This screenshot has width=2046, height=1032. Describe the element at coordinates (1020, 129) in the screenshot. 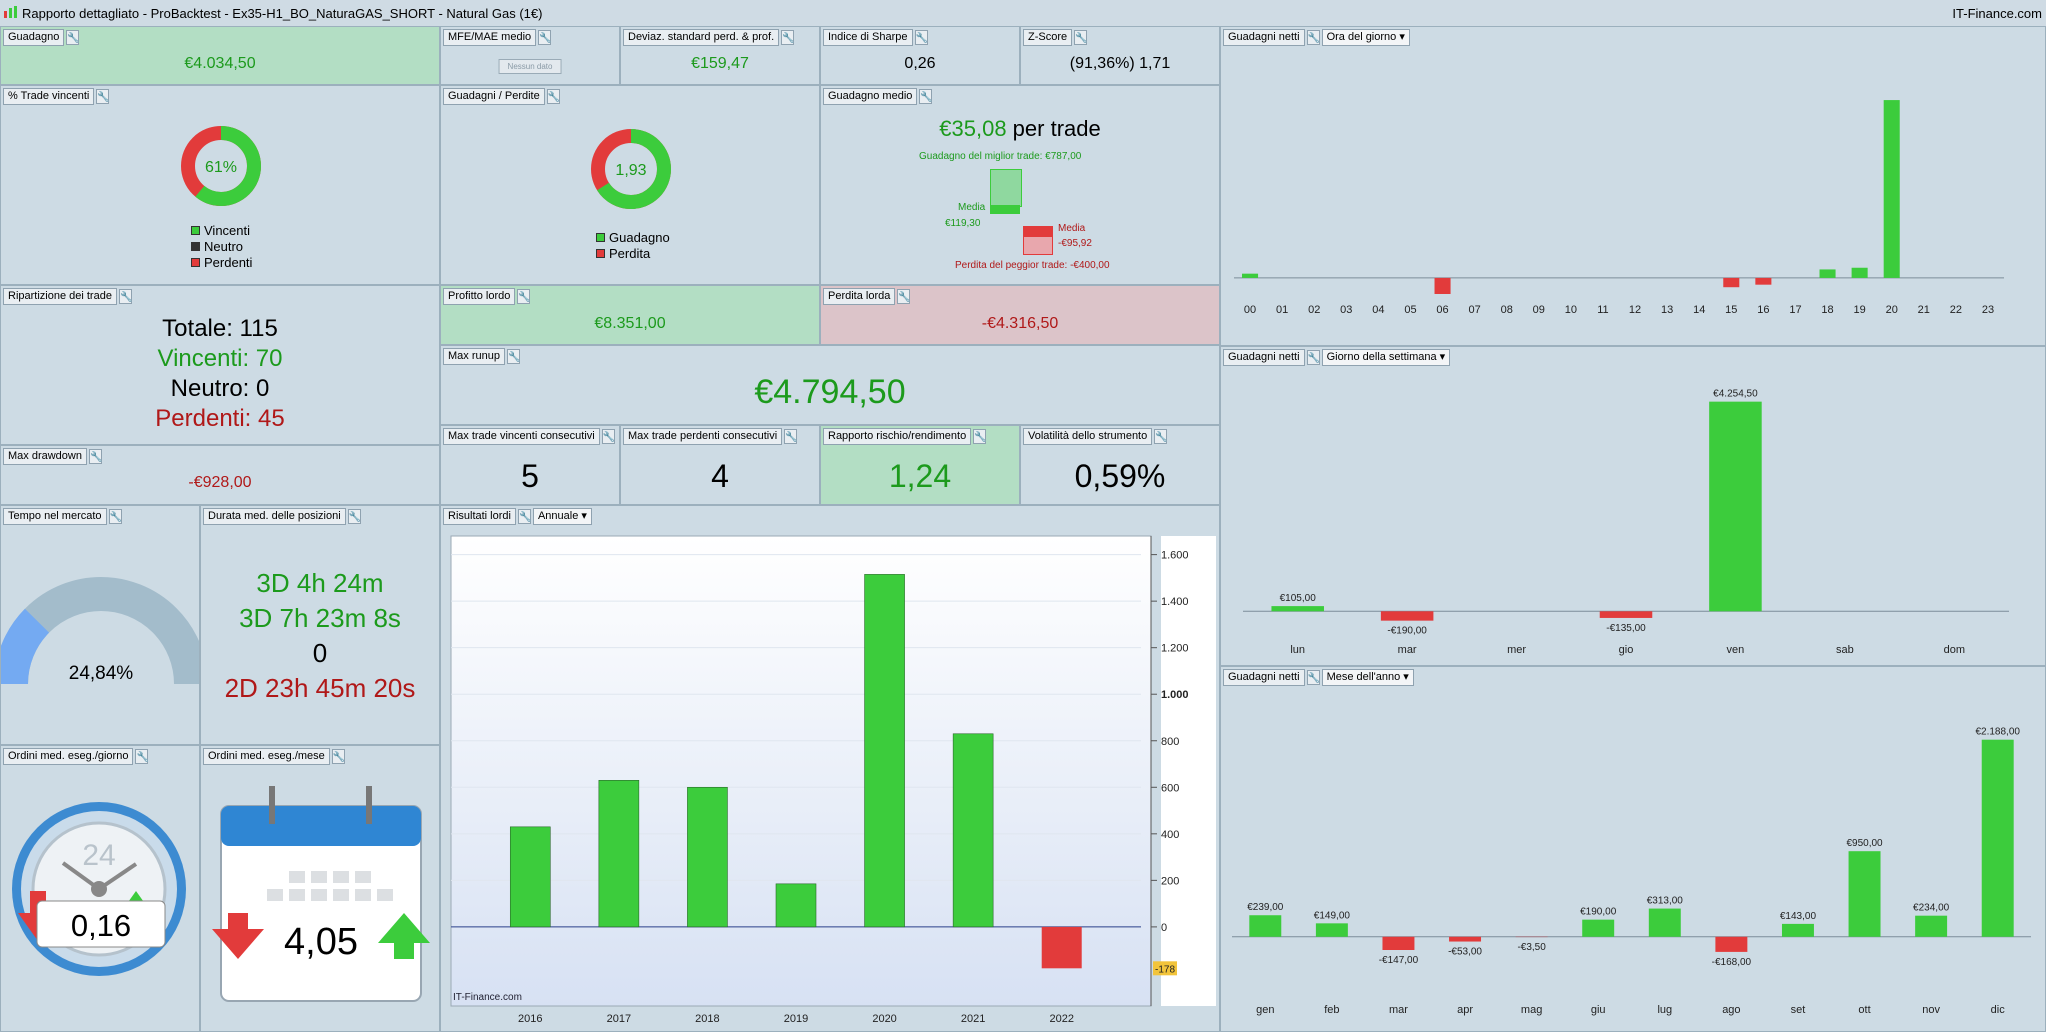

I see `avg-per-trade: €35,08 per trade` at that location.